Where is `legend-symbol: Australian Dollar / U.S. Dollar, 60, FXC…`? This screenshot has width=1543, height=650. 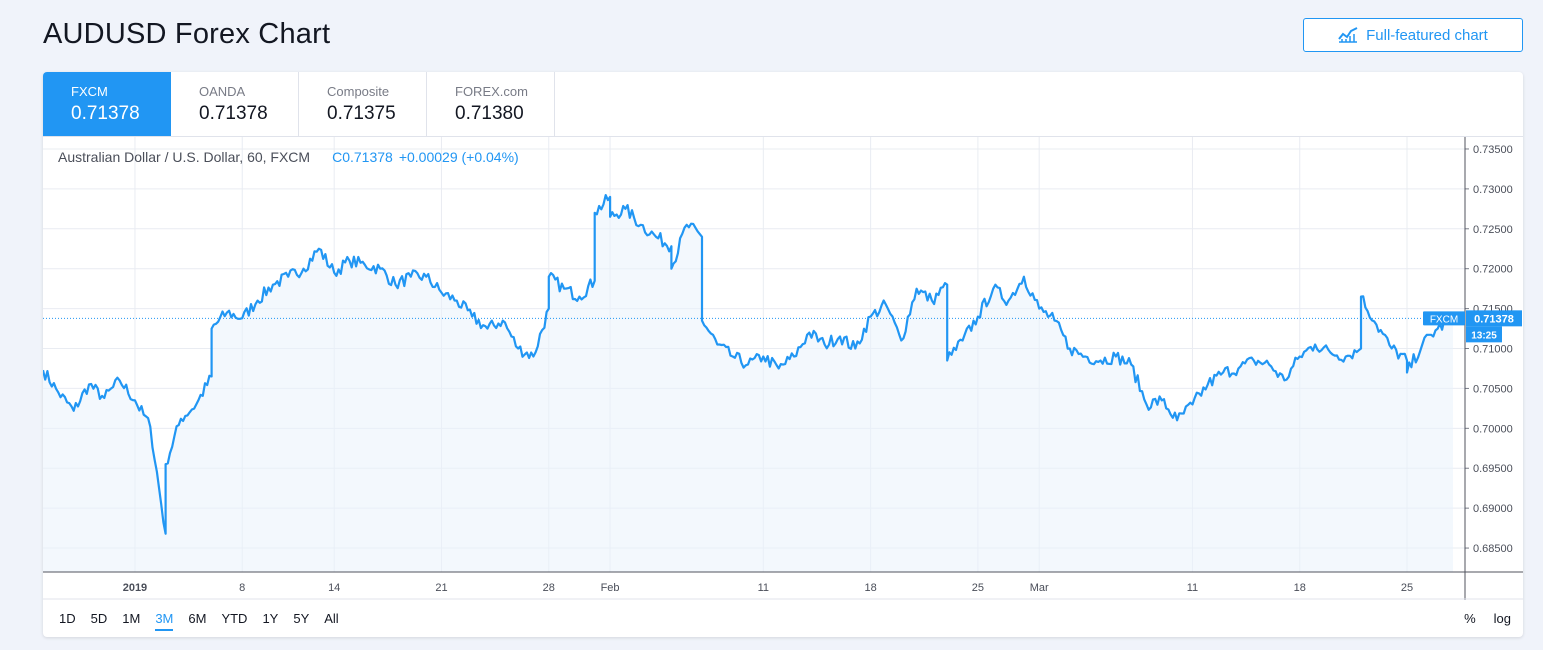
legend-symbol: Australian Dollar / U.S. Dollar, 60, FXC… is located at coordinates (184, 157).